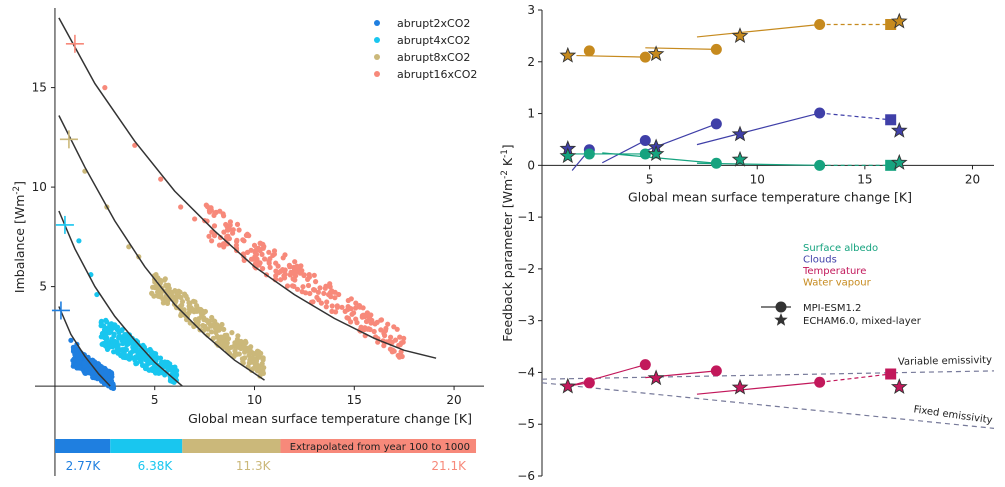 This screenshot has height=487, width=1005. Describe the element at coordinates (378, 446) in the screenshot. I see `bar-segment-abrupt16xCO2` at that location.